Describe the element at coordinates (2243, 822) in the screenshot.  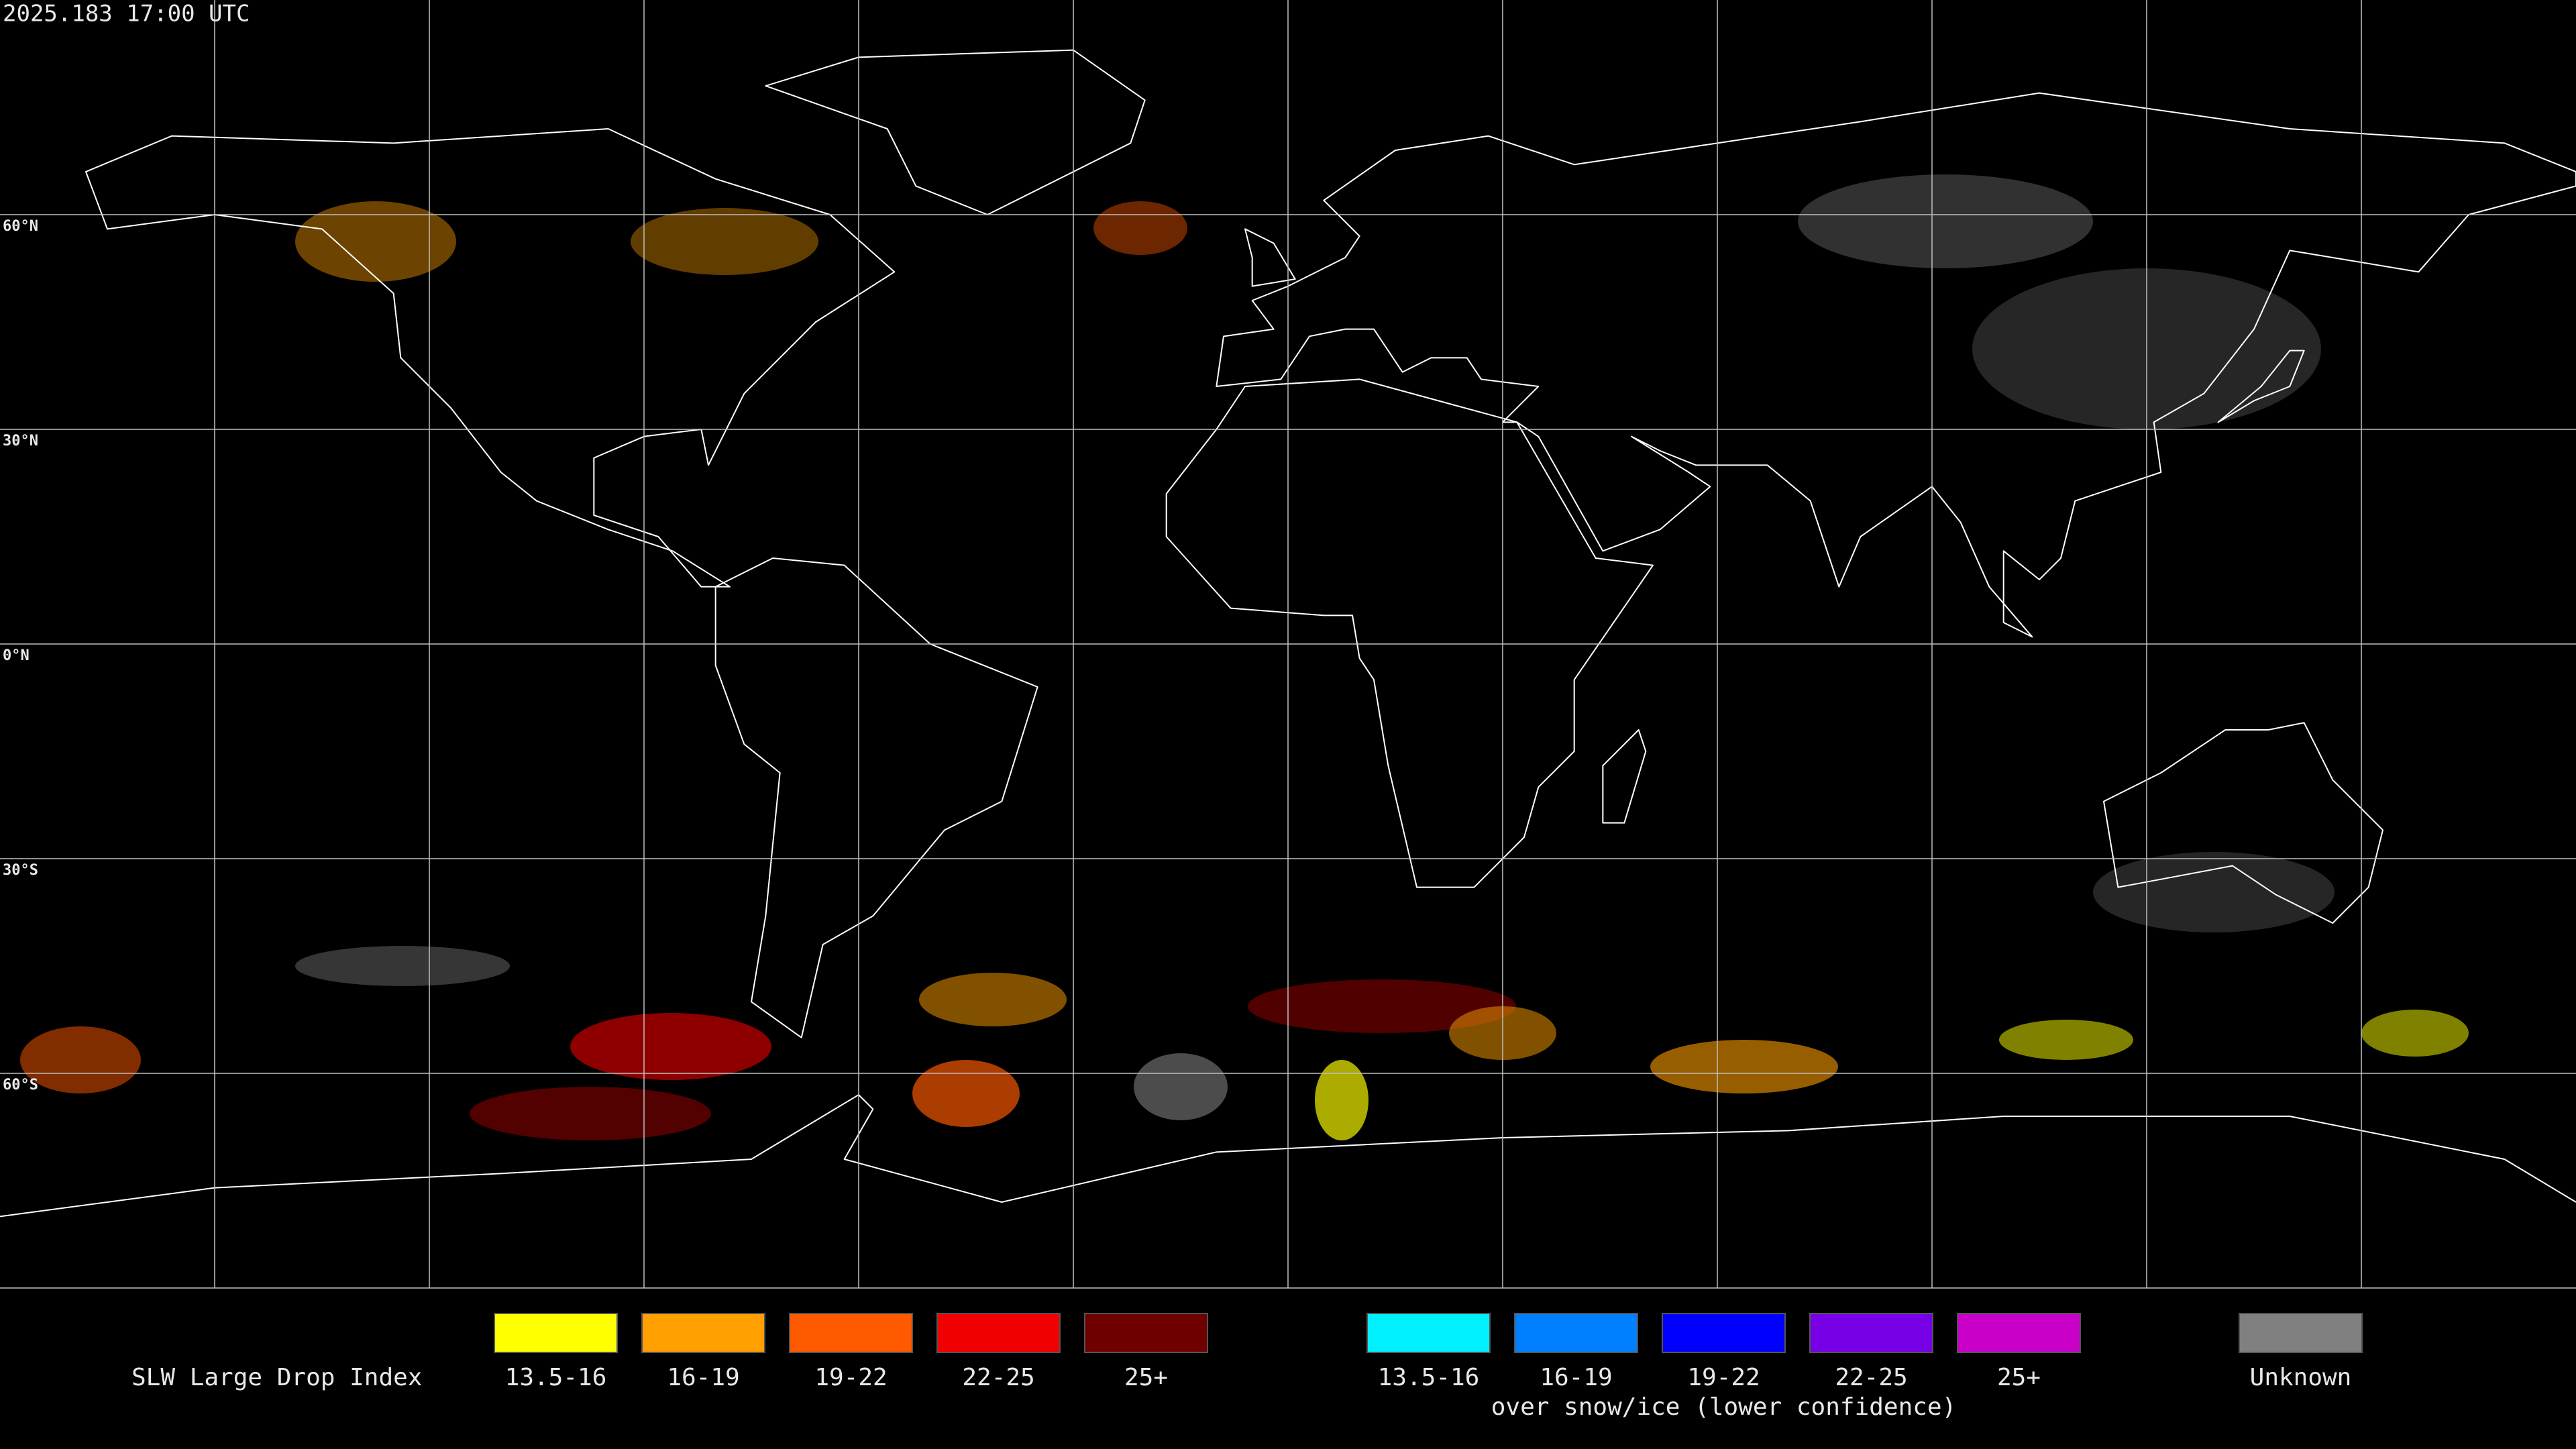
I see `coast-australia` at that location.